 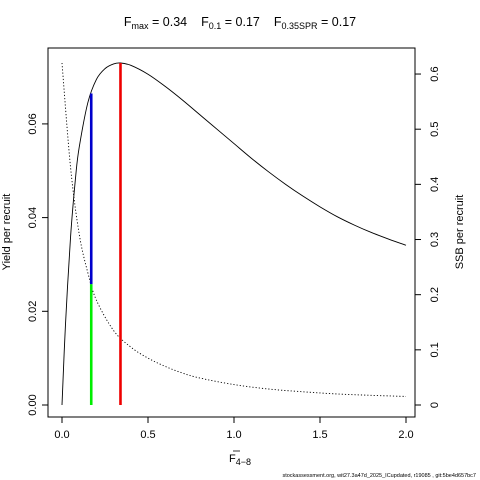 I want to click on x-tick-label: 0.5, so click(x=147, y=435).